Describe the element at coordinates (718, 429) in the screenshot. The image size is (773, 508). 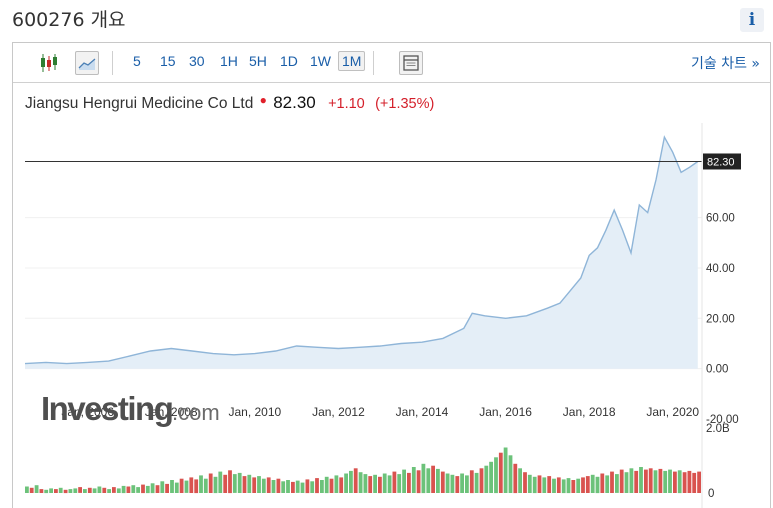
I see `volume-axis-label: 2.0B` at that location.